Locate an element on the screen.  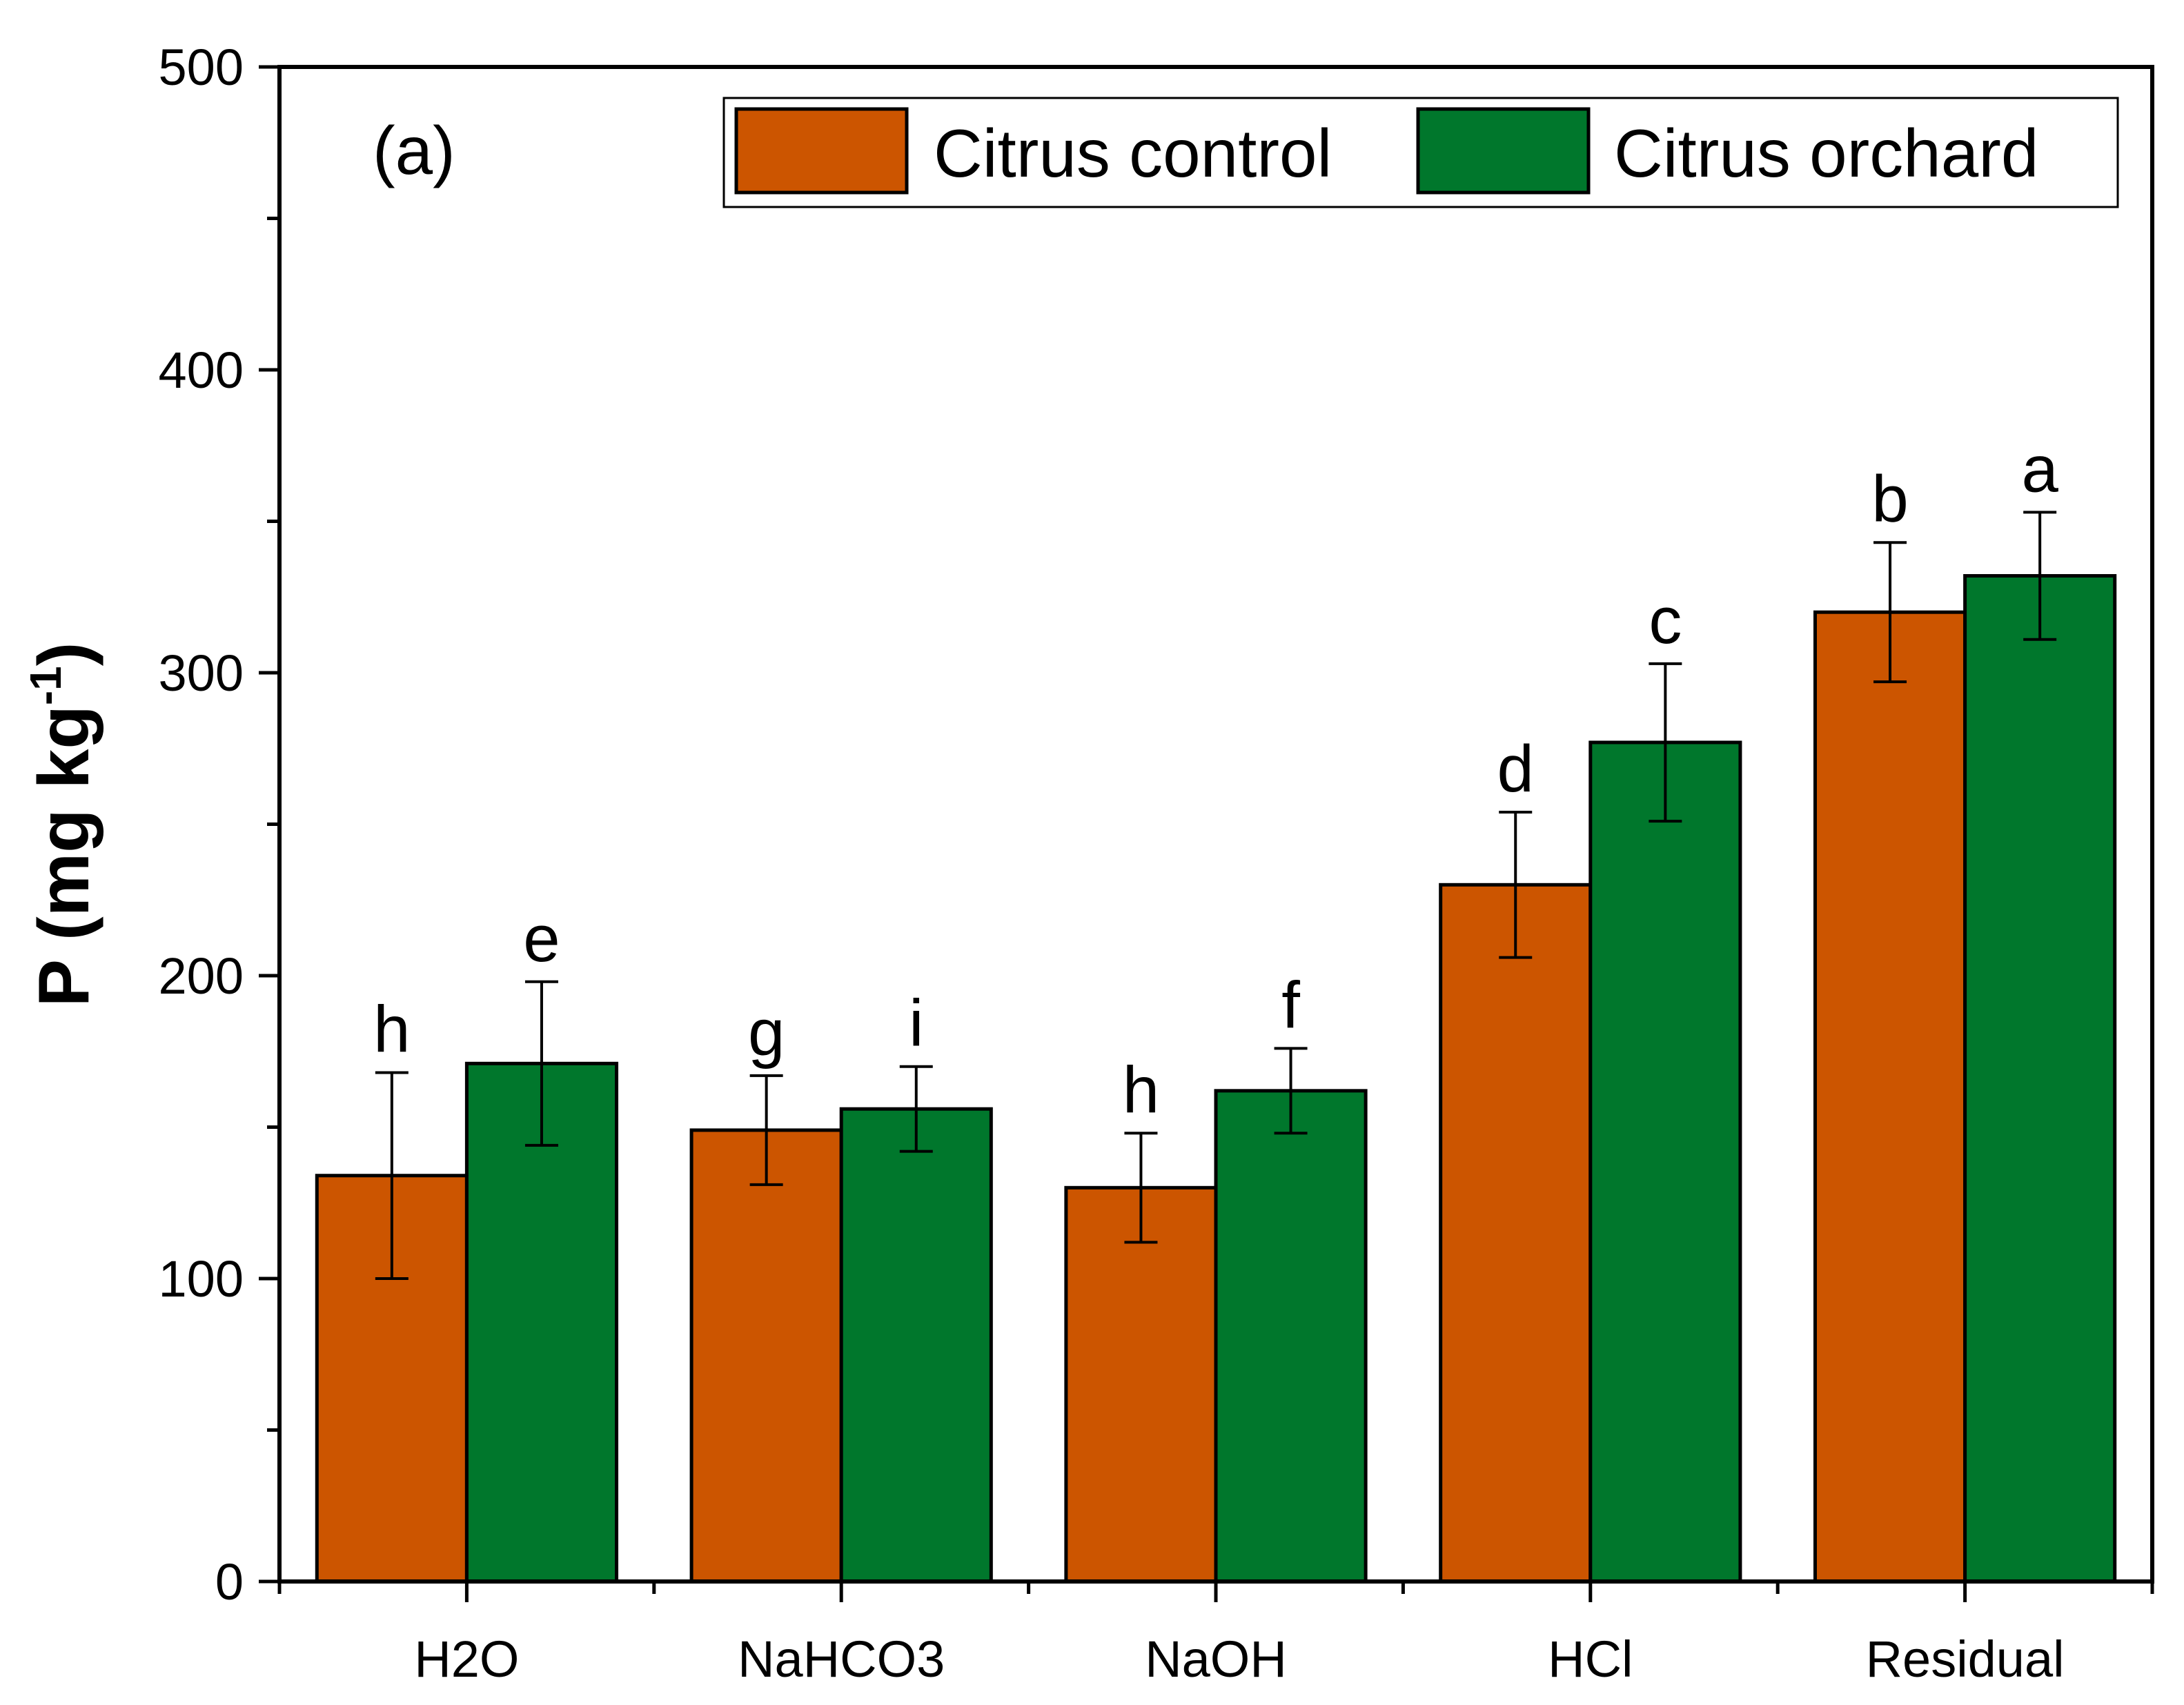
significance-letter: a is located at coordinates (2039, 469).